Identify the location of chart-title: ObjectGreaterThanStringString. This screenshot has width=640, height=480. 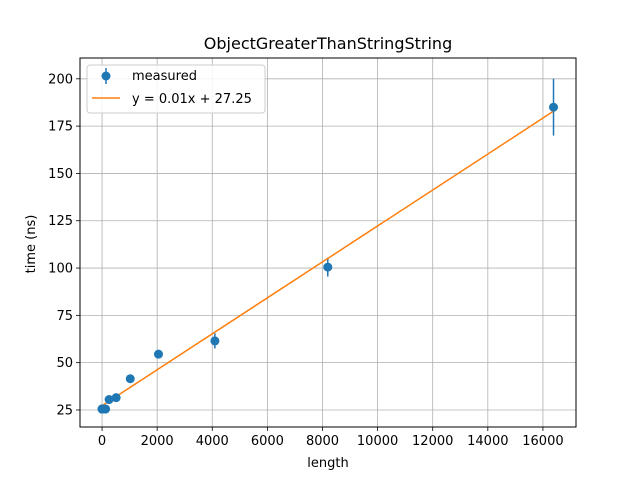
(328, 43).